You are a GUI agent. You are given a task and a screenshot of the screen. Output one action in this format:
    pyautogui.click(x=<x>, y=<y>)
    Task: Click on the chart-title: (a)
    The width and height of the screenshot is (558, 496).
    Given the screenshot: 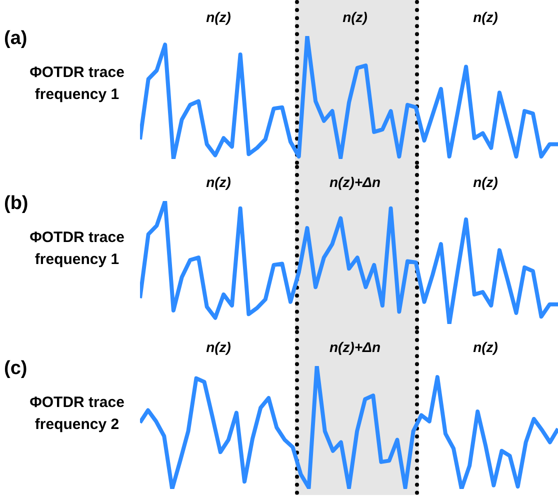 What is the action you would take?
    pyautogui.click(x=16, y=39)
    